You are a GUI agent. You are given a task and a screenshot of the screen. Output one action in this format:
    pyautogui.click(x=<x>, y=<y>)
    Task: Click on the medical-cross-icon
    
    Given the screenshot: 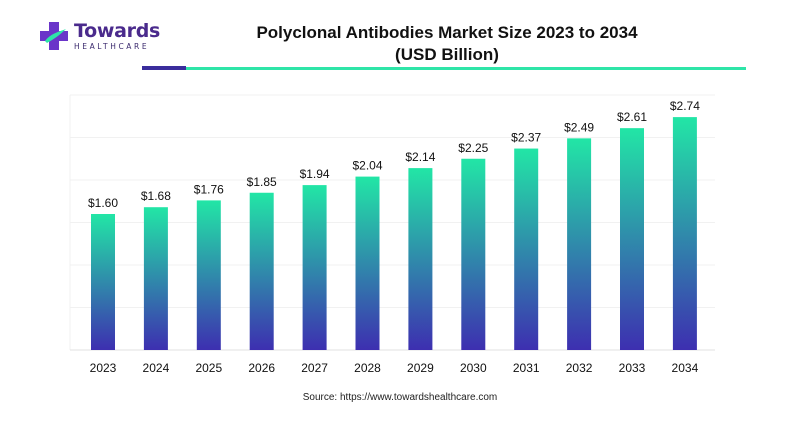 What is the action you would take?
    pyautogui.click(x=54, y=36)
    